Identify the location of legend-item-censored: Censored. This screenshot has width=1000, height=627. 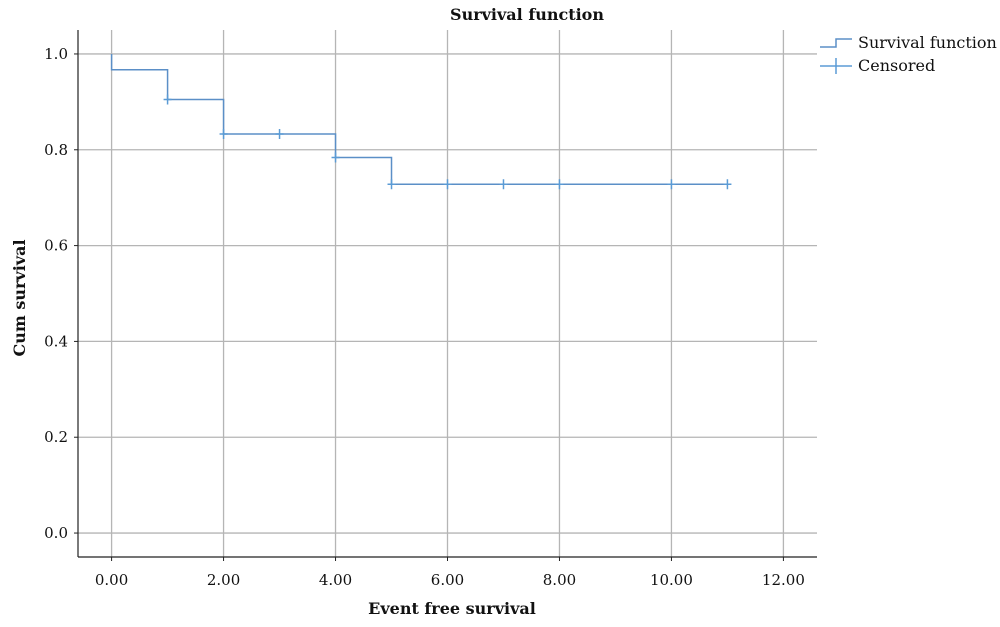
(877, 65).